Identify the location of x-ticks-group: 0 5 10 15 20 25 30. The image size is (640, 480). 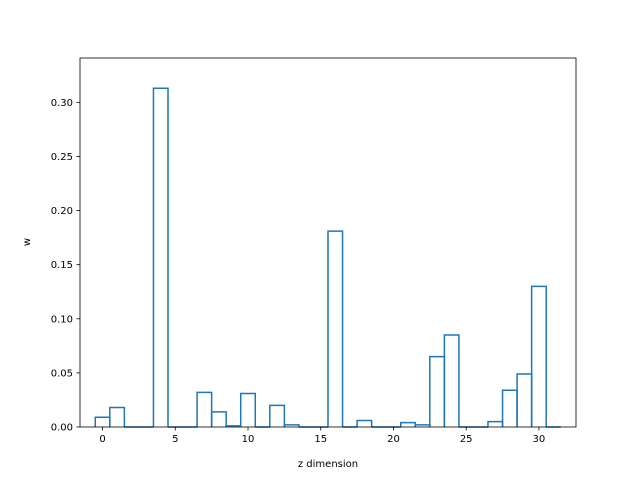
(322, 436).